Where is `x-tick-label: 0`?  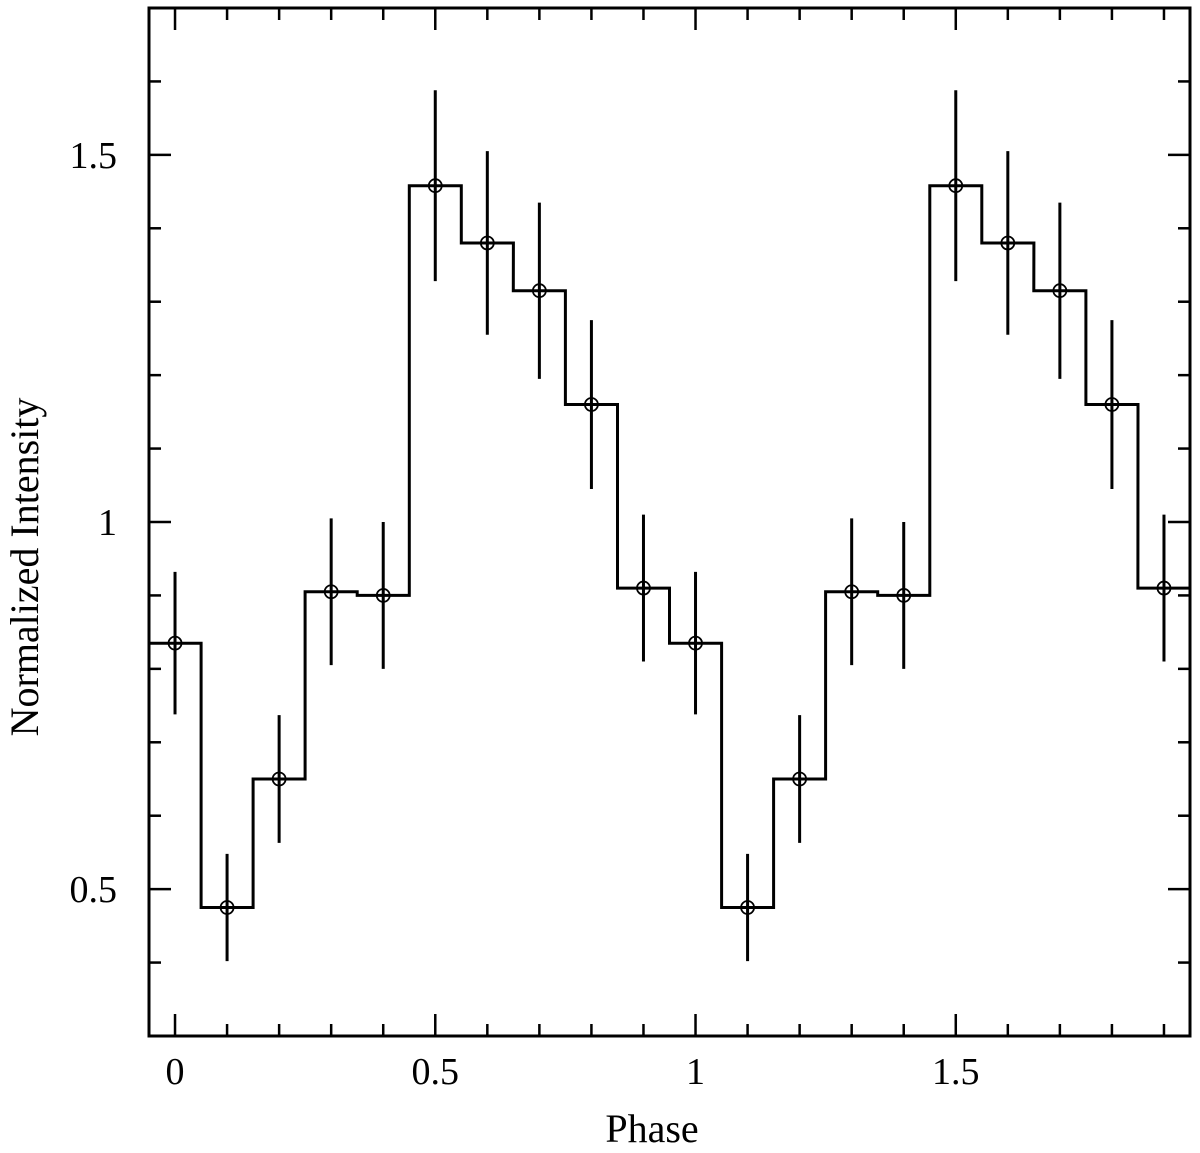
x-tick-label: 0 is located at coordinates (175, 1072).